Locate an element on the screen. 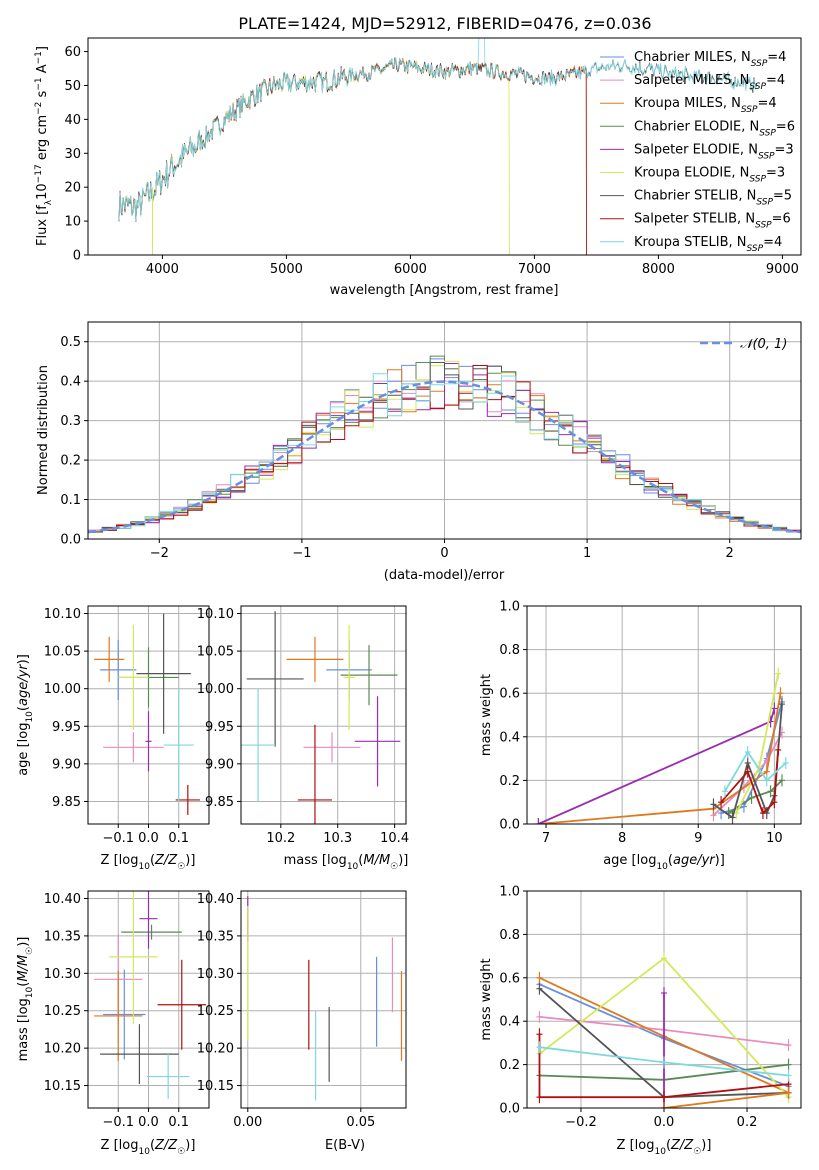 The width and height of the screenshot is (819, 1170). x-tick-label: 8 is located at coordinates (622, 838).